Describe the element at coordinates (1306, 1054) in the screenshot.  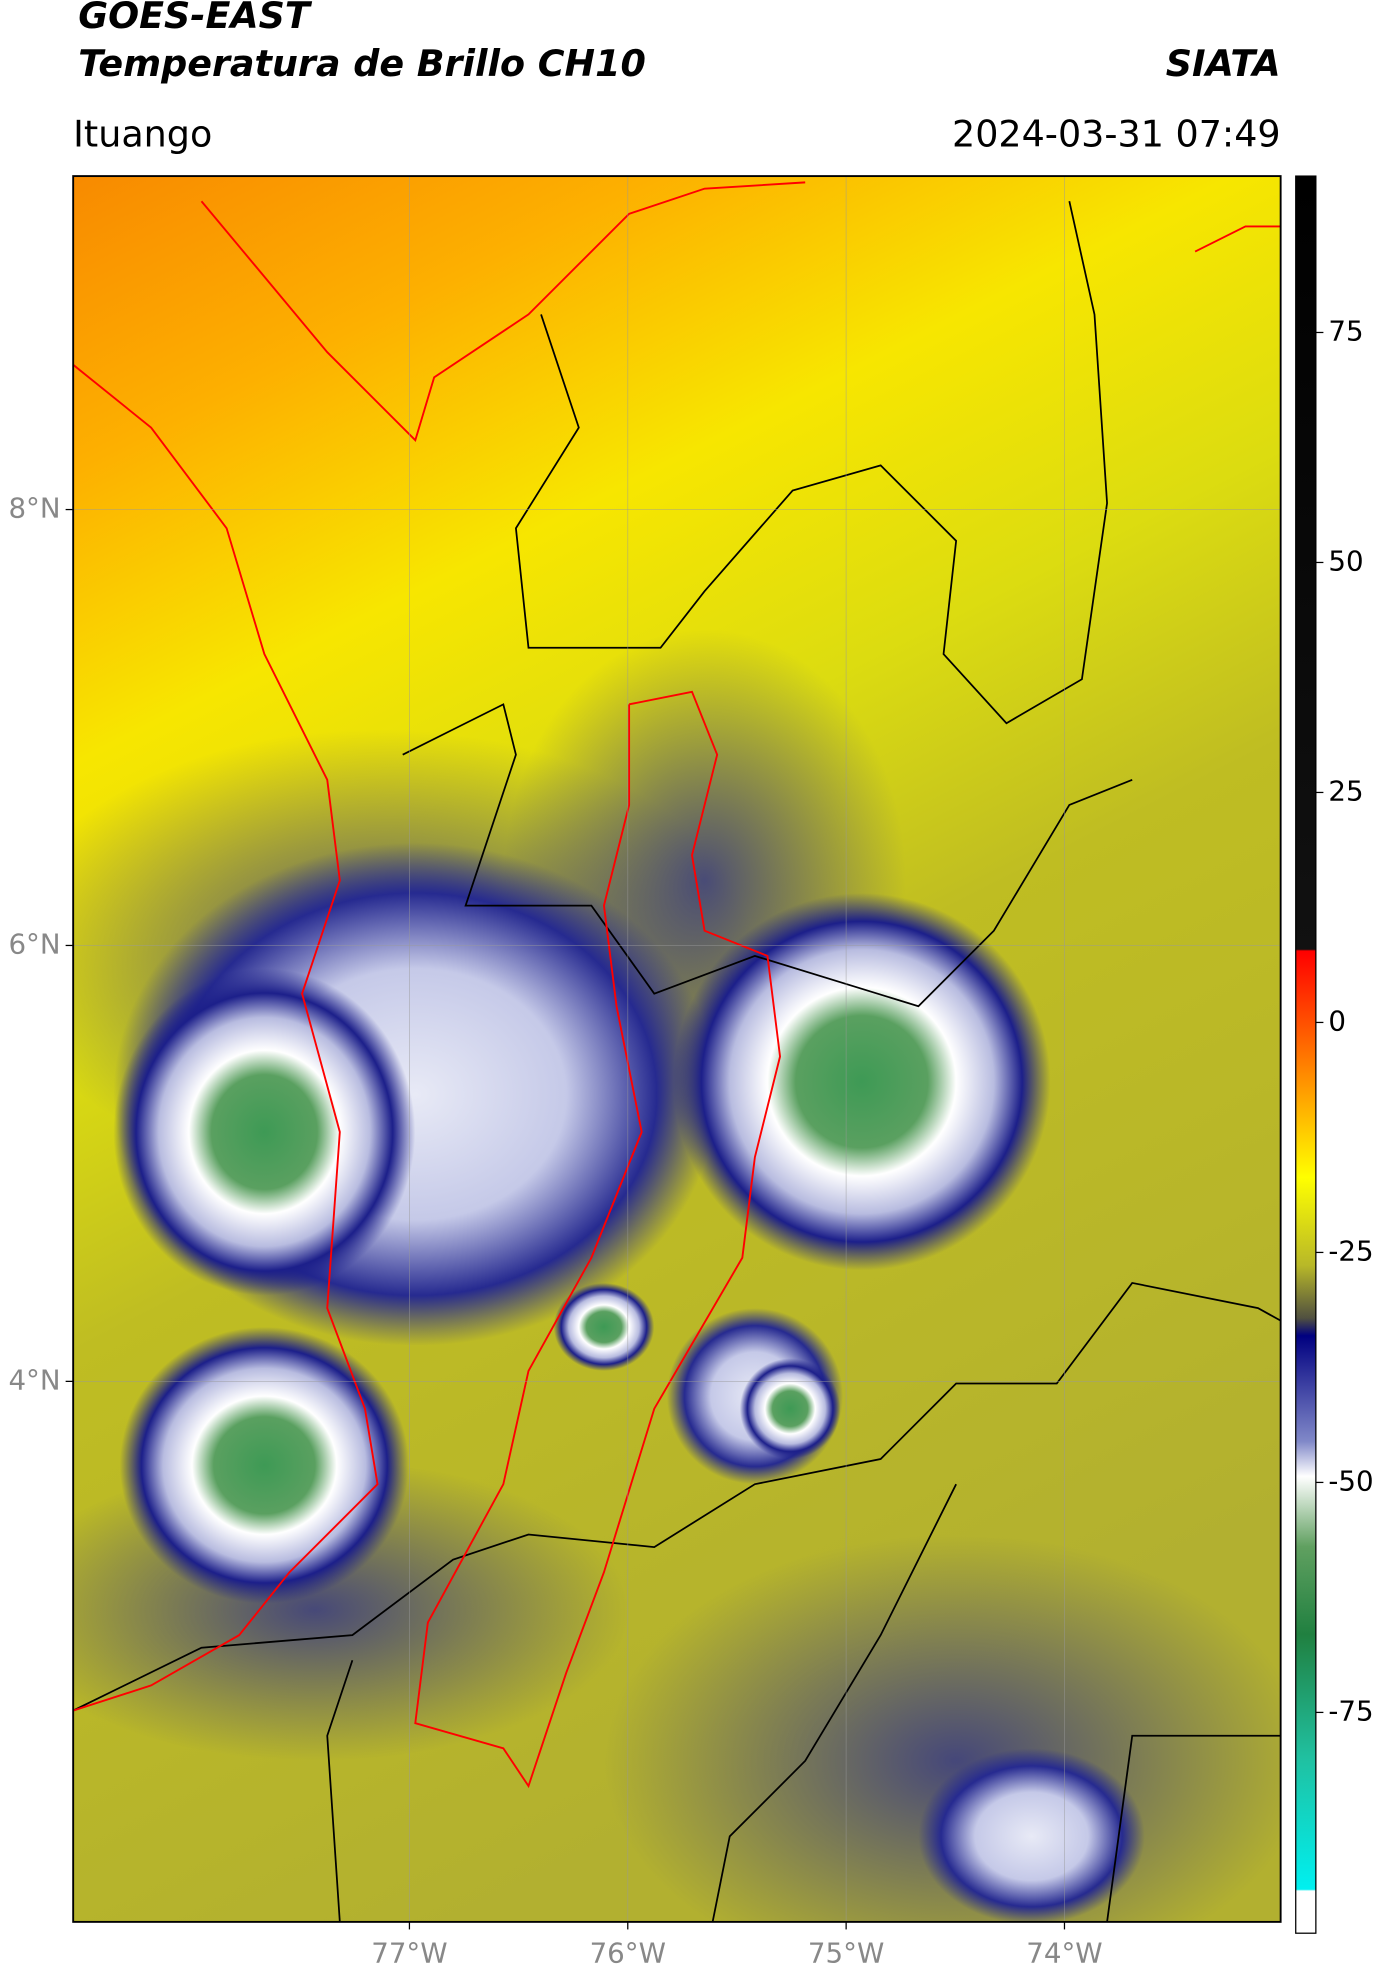
I see `colorbar` at that location.